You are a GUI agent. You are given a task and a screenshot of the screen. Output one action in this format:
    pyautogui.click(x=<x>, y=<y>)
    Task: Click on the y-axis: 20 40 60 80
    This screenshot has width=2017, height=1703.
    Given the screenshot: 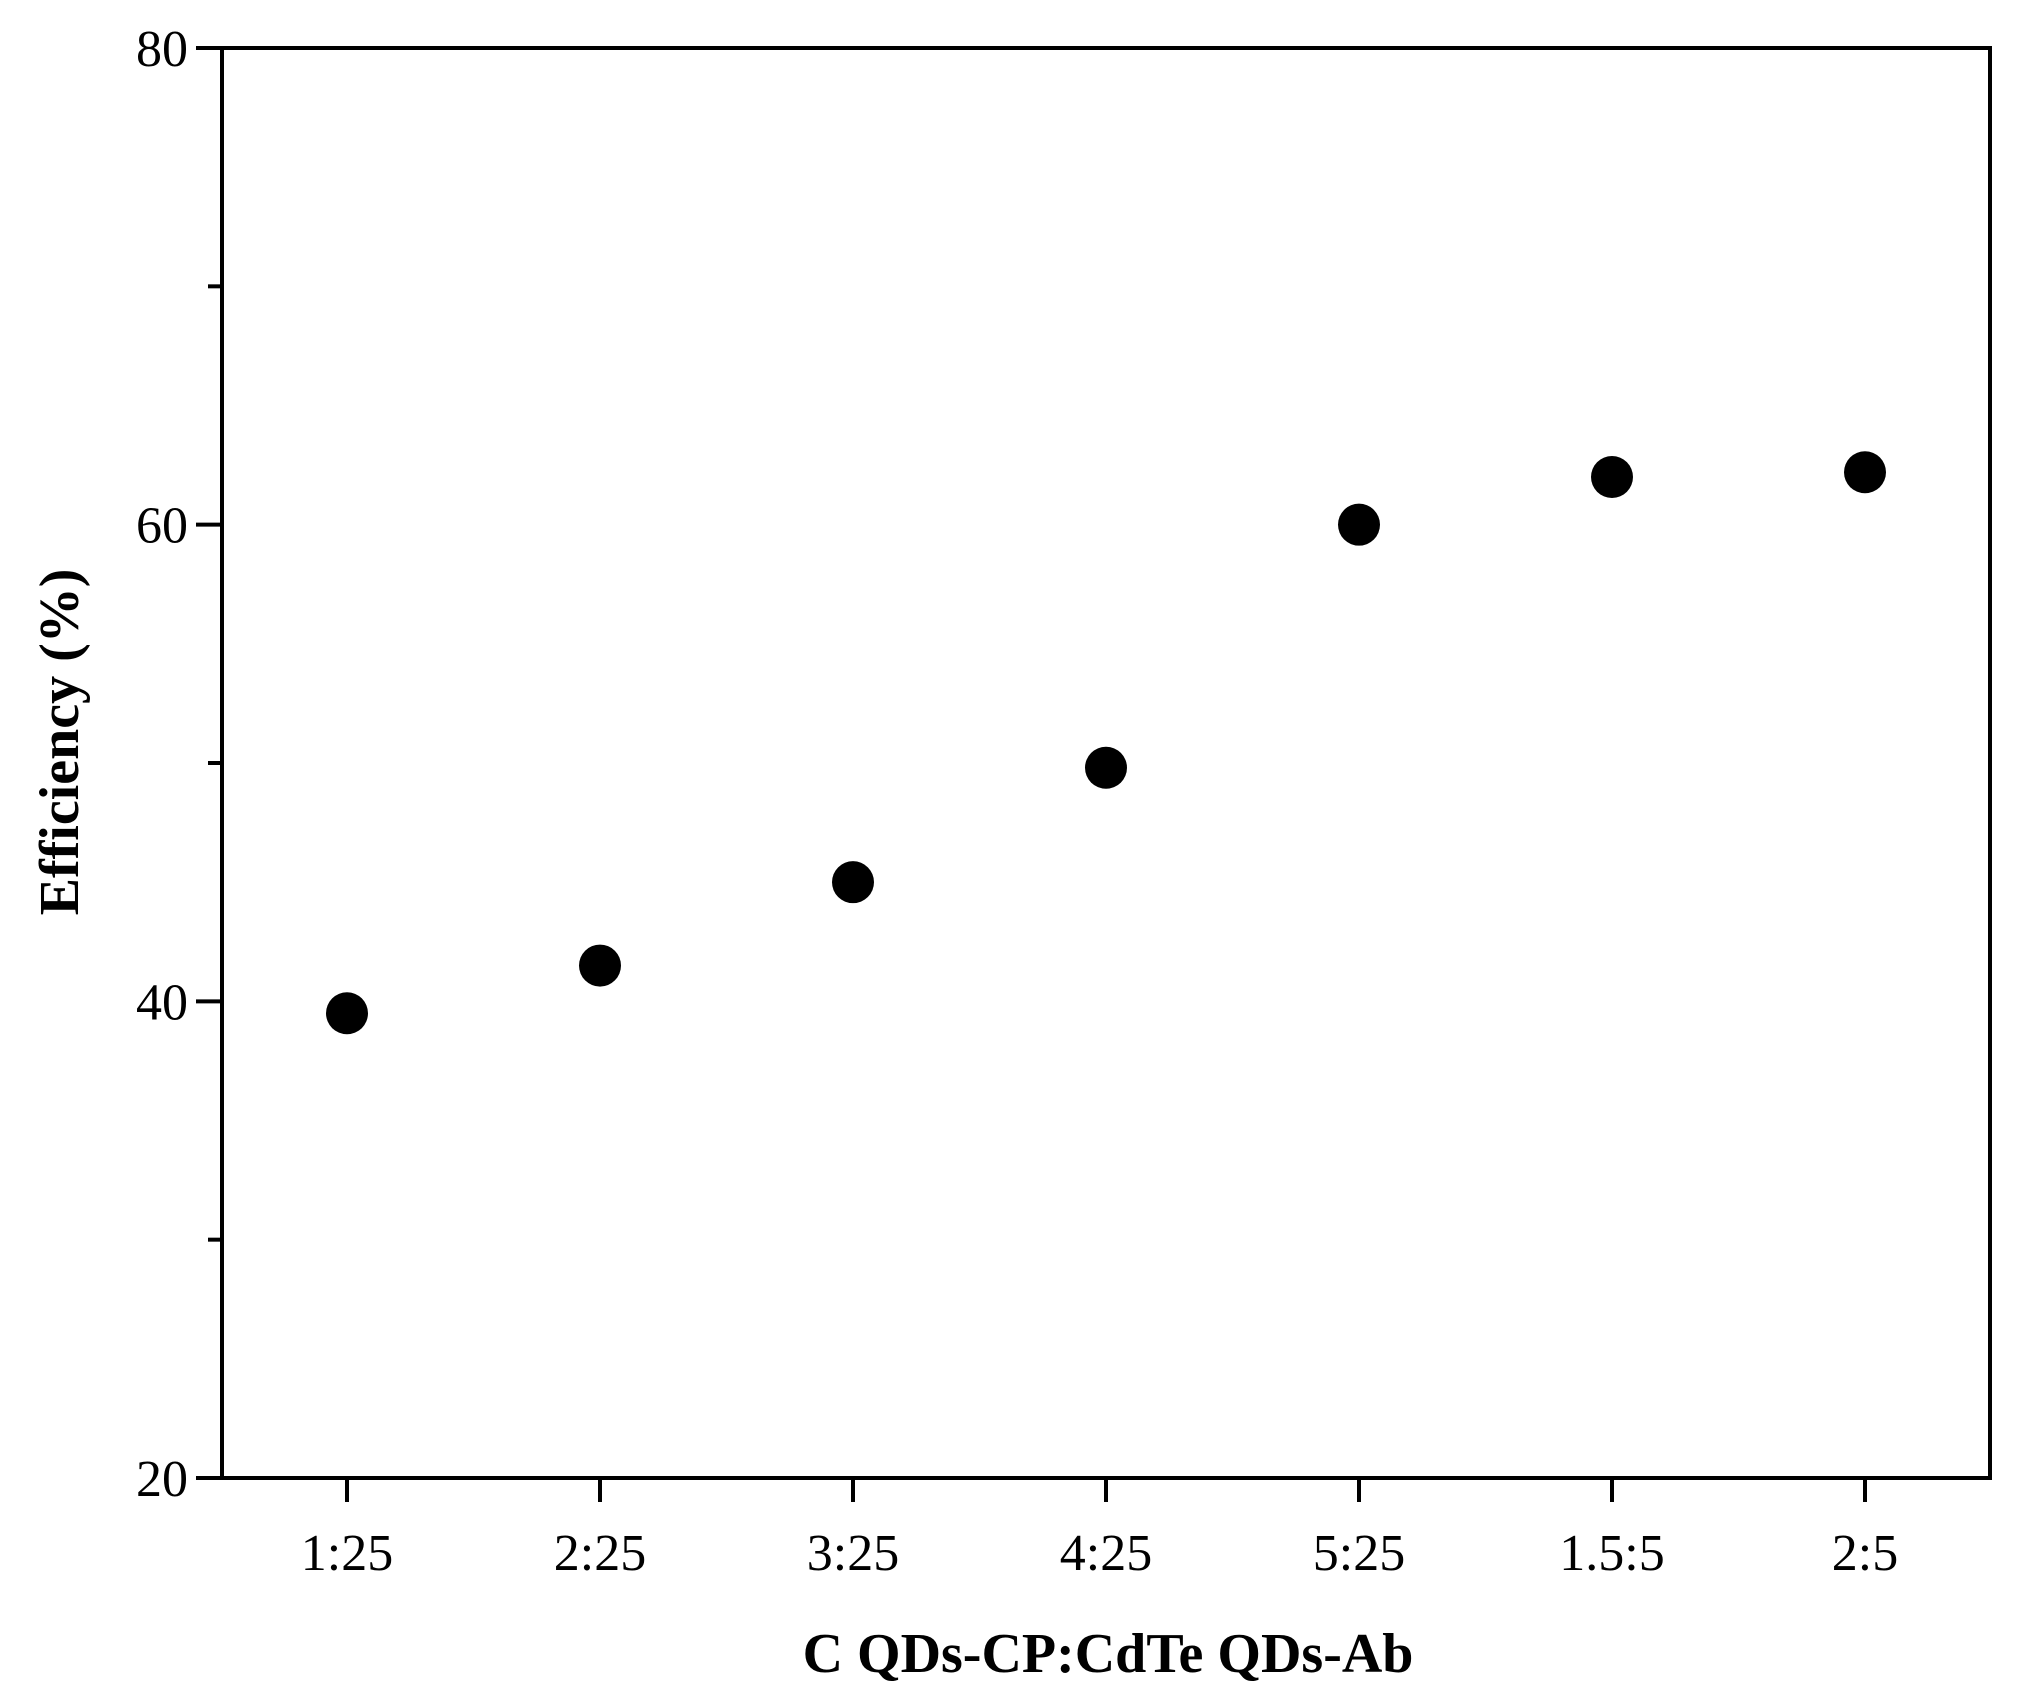 What is the action you would take?
    pyautogui.click(x=179, y=764)
    